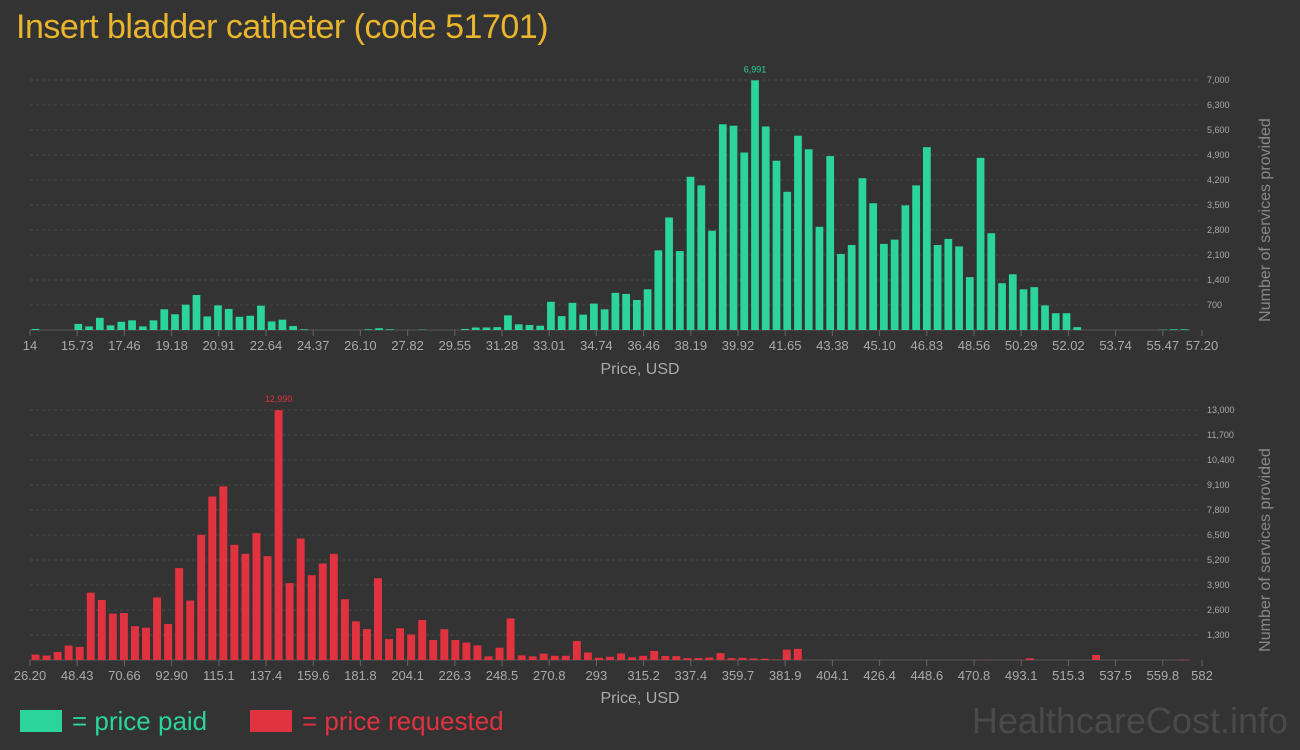 The width and height of the screenshot is (1300, 750). What do you see at coordinates (1218, 105) in the screenshot?
I see `paid-y-tick-label: 6,300` at bounding box center [1218, 105].